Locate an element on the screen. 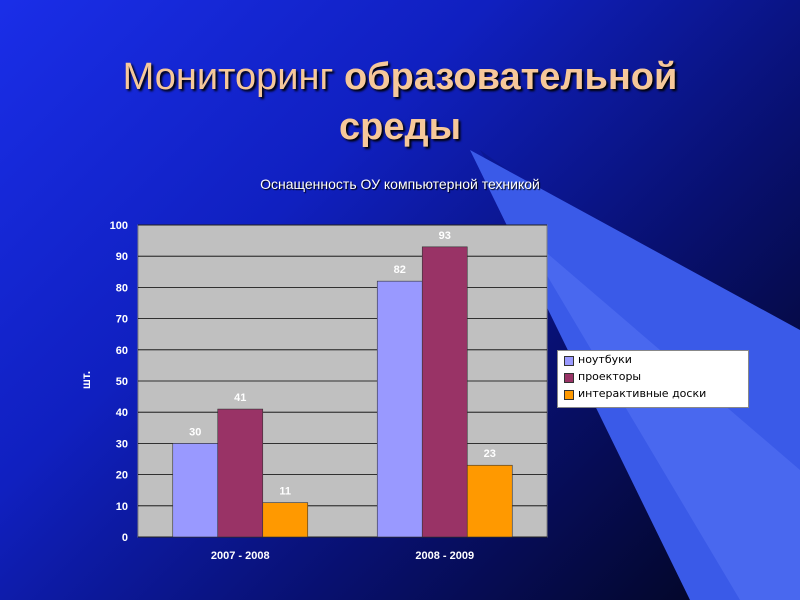 This screenshot has width=800, height=600. y-axis-label: шт. is located at coordinates (86, 380).